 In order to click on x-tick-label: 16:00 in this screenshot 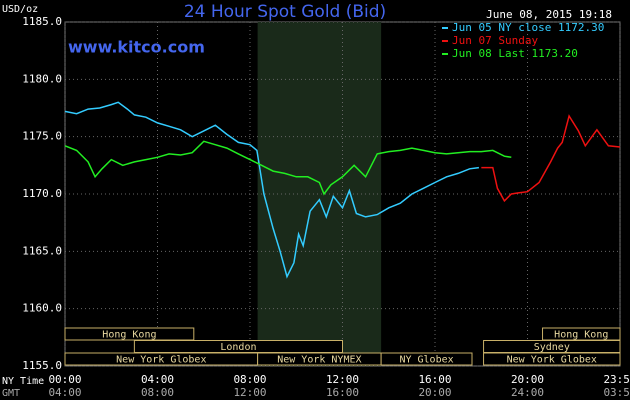, I will do `click(434, 379)`.